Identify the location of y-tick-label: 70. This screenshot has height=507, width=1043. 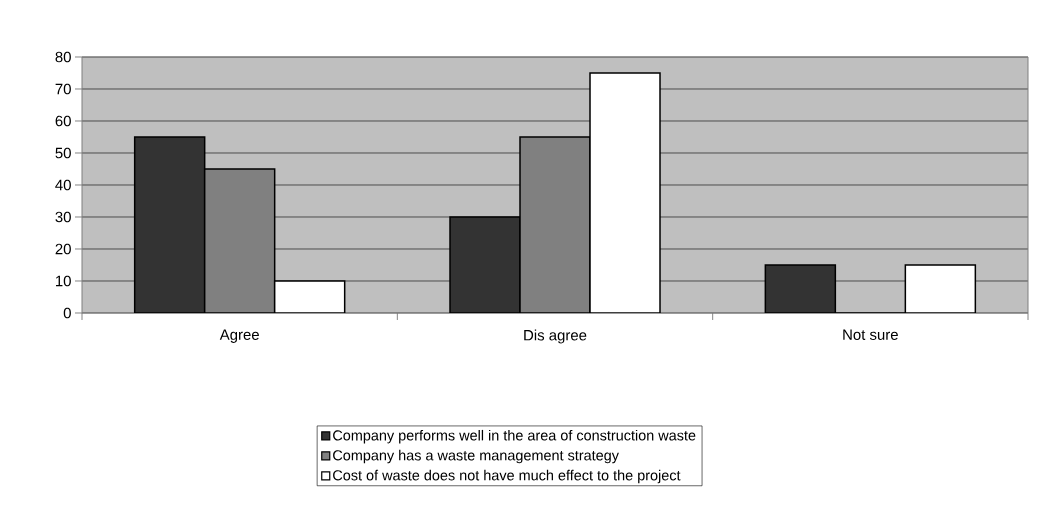
(63, 89).